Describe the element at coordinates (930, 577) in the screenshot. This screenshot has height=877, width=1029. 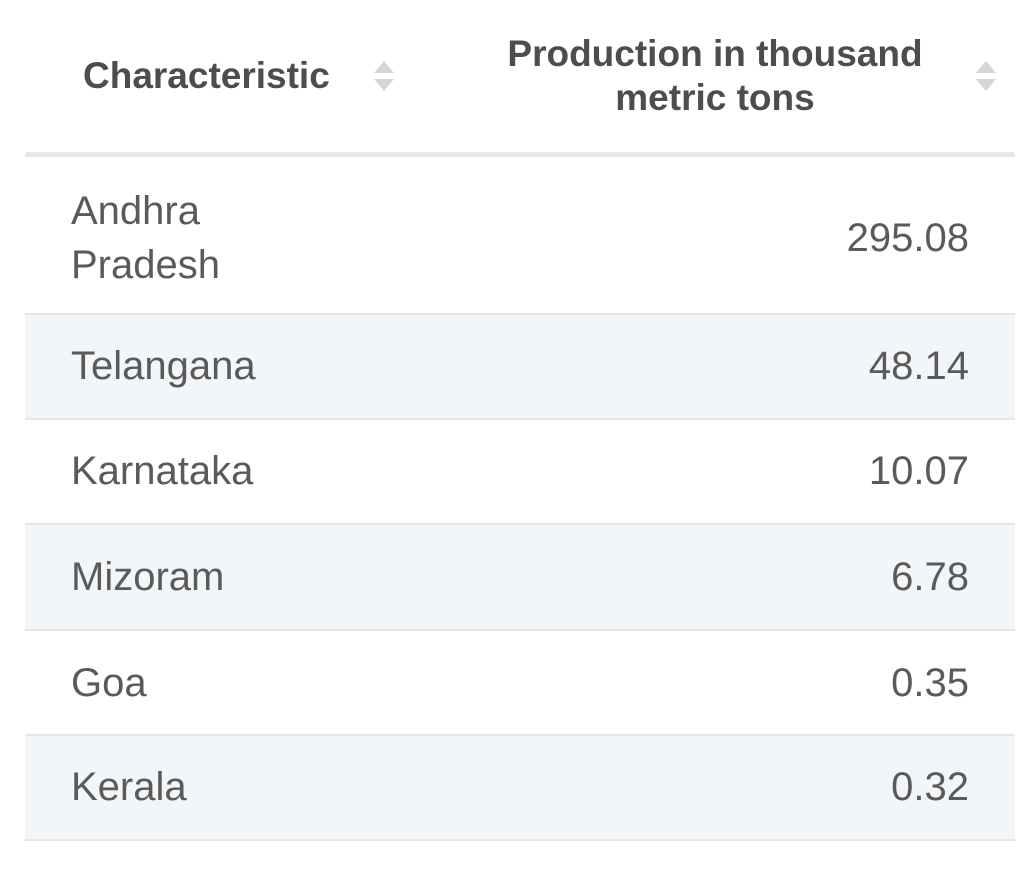
I see `row-value: 6.78` at that location.